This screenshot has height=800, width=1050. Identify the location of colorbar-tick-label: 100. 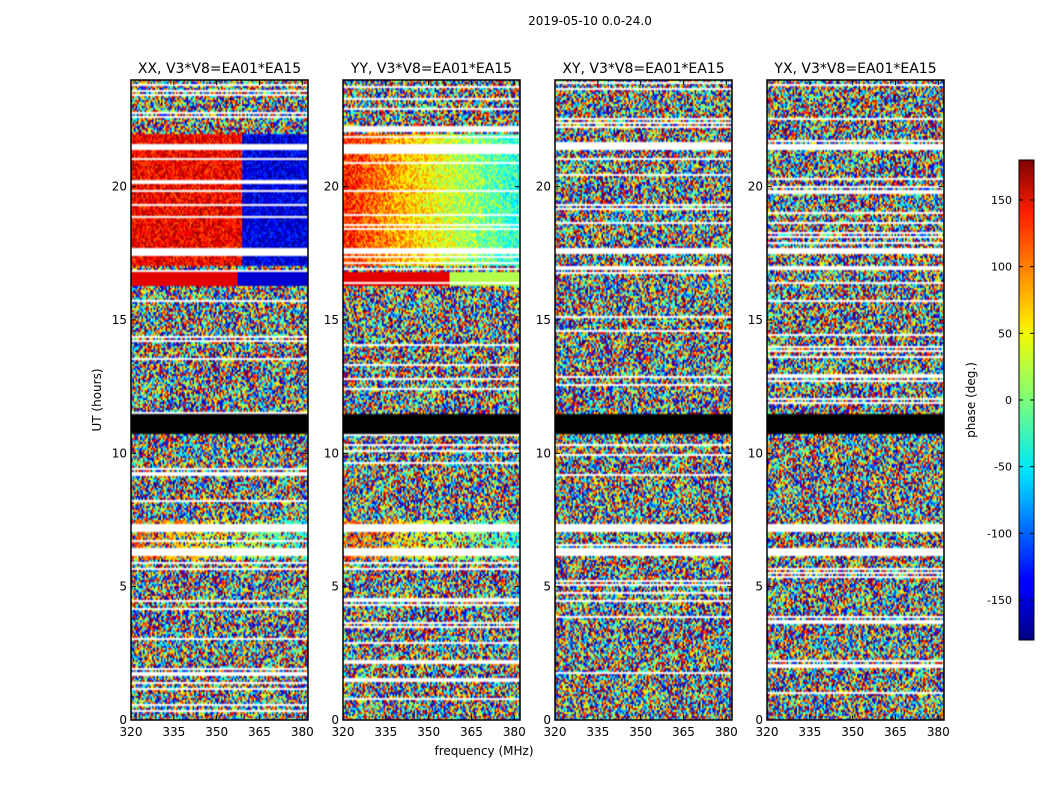
(1001, 267).